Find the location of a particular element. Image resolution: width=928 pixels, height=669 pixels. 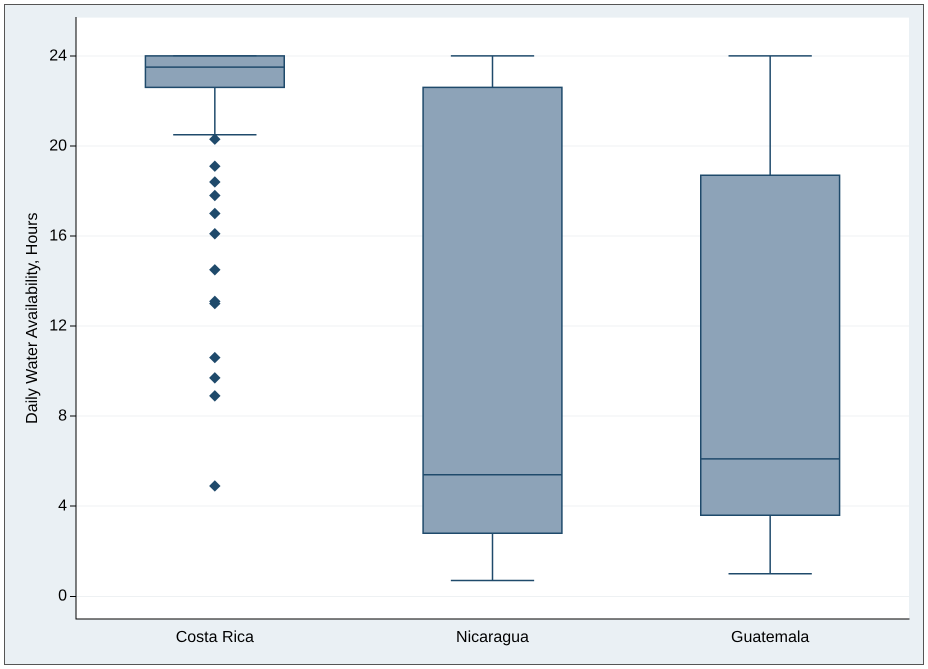

y-tick-label: 12 is located at coordinates (58, 325).